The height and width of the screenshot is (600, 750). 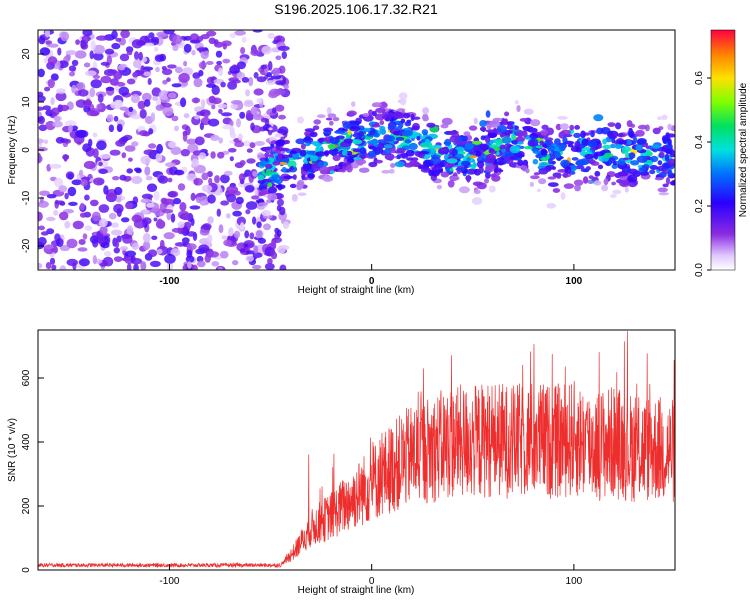 I want to click on spectrogram-x-ticks: -100 0 100, so click(x=371, y=275).